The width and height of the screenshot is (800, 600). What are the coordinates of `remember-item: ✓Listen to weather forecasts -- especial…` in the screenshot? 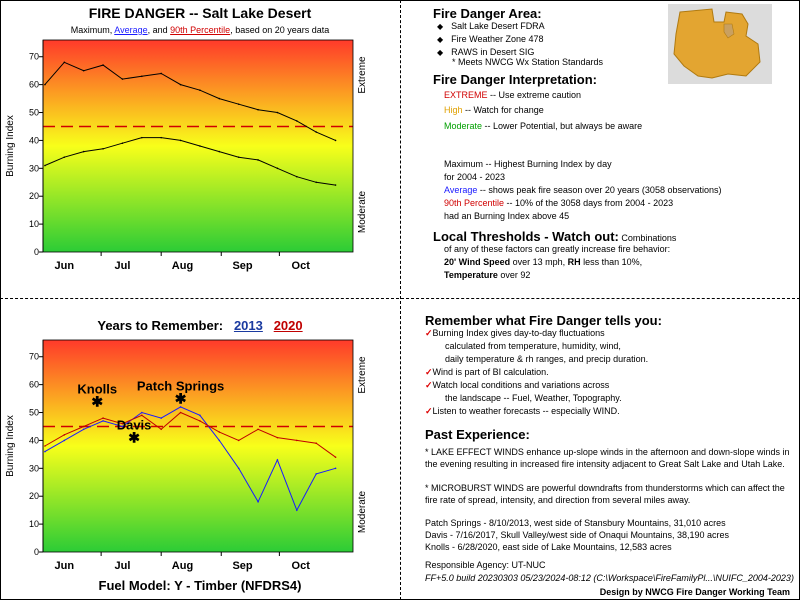 It's located at (522, 411).